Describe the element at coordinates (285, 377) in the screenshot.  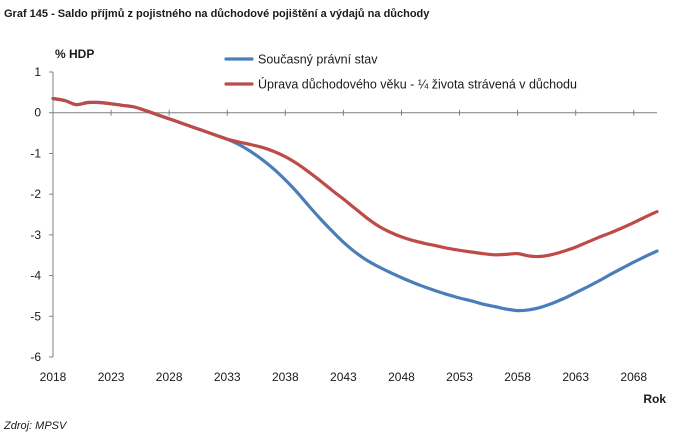
I see `x-tick-label: 2038` at that location.